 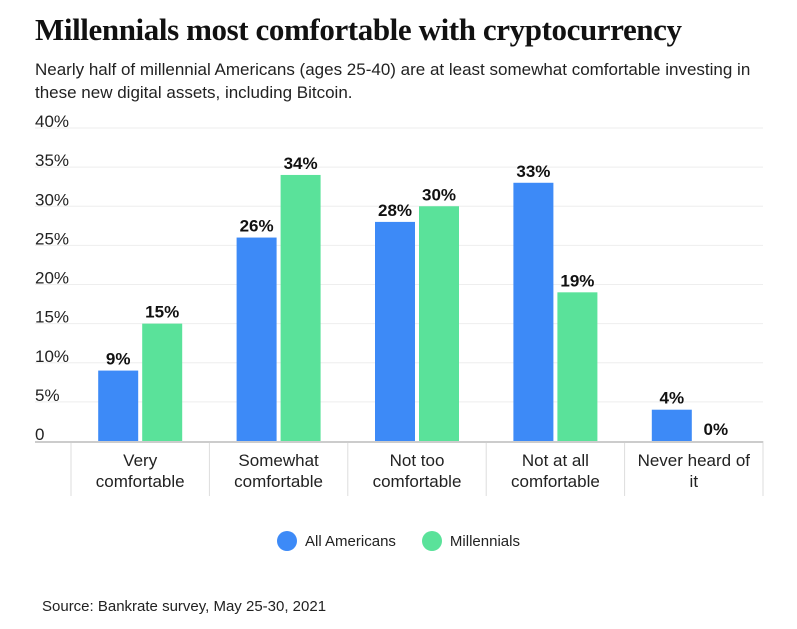 I want to click on y-tick-label: 0, so click(x=39, y=434).